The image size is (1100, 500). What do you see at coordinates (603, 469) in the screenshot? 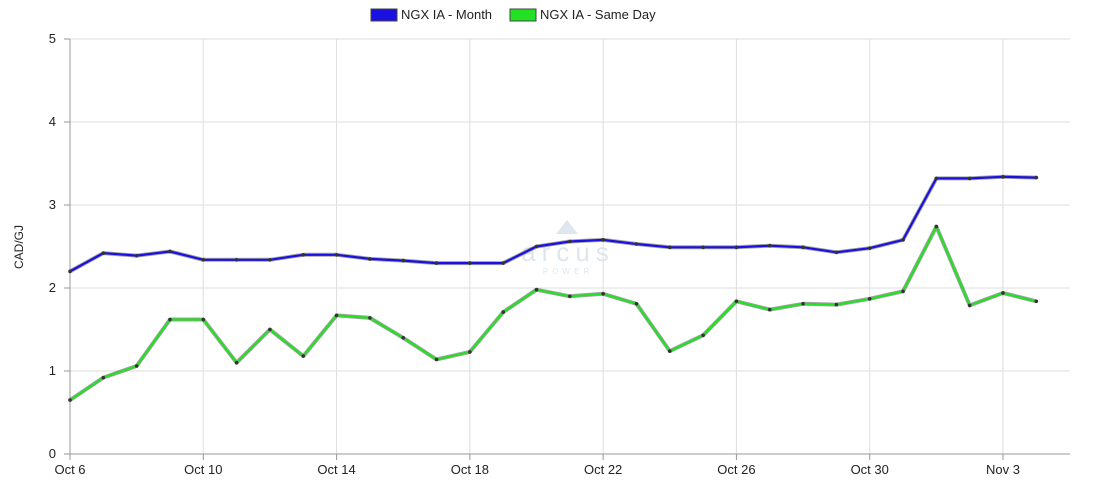
I see `x-tick-label: Oct 22` at bounding box center [603, 469].